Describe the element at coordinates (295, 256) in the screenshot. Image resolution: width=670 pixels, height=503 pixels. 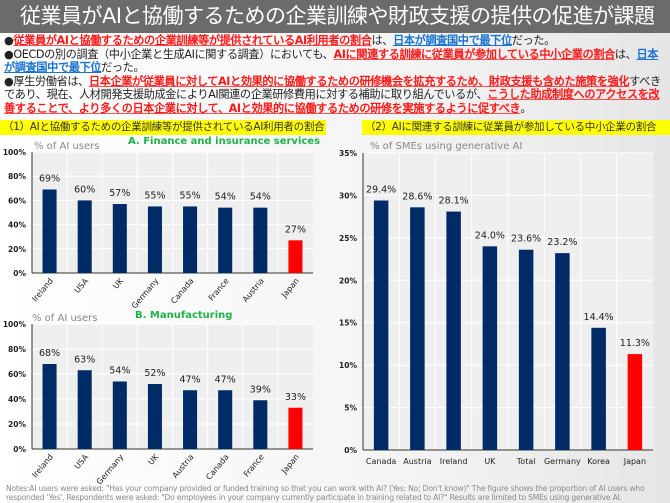
I see `bar-japan` at that location.